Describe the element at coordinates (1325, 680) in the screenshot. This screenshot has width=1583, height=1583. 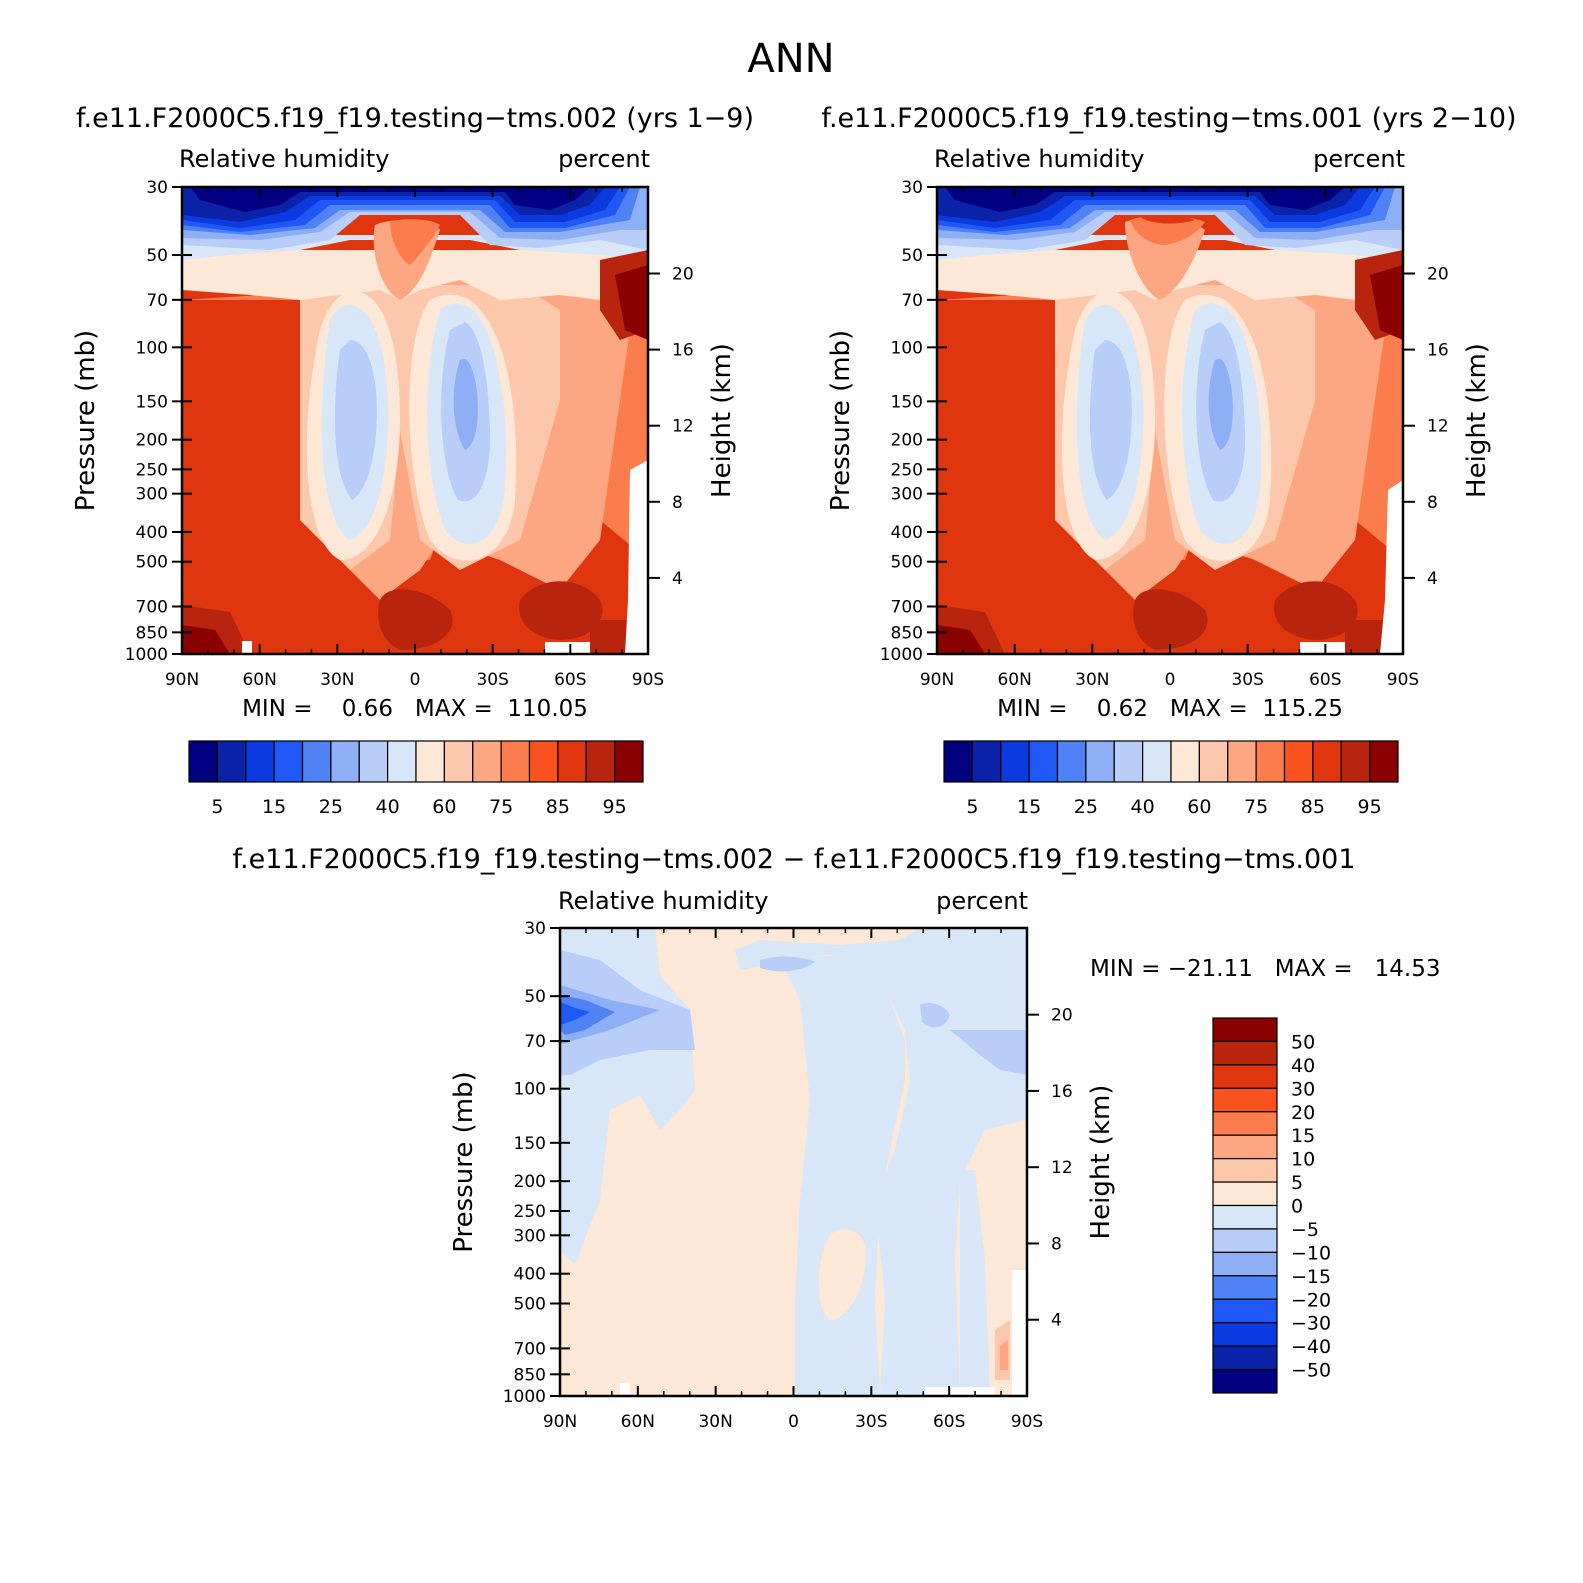
I see `panel-2-xtick-label: 60S` at that location.